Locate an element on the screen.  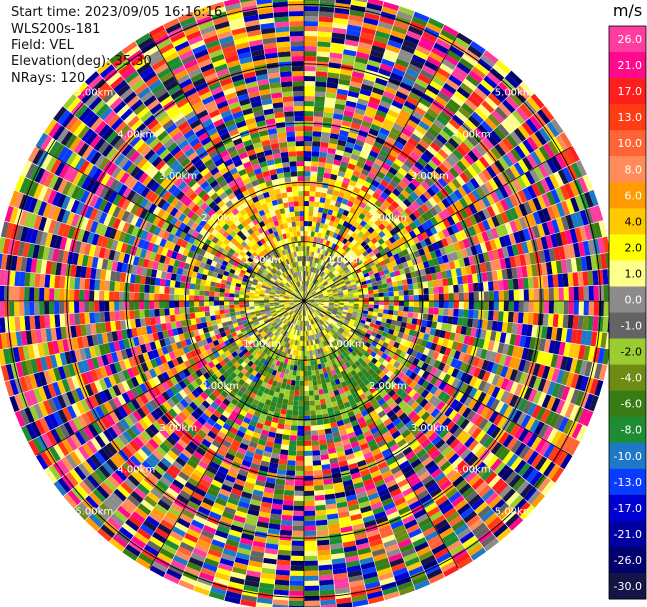
colorbar-tick-label: -1.0 is located at coordinates (631, 326).